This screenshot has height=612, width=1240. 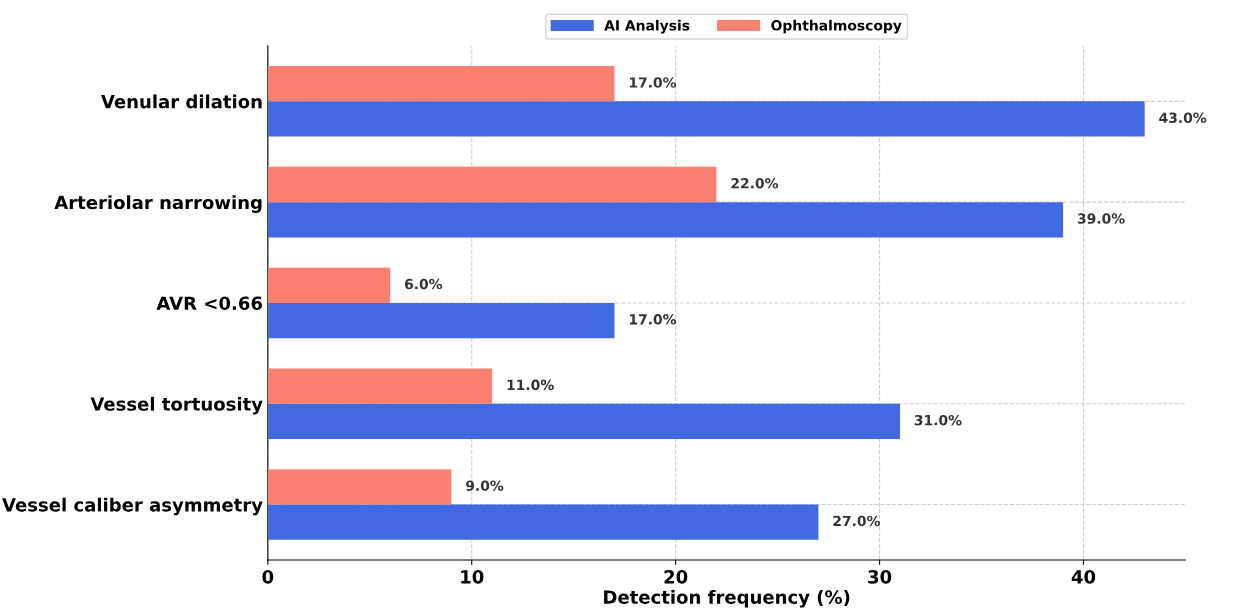 What do you see at coordinates (836, 26) in the screenshot?
I see `legend-label: Ophthalmoscopy` at bounding box center [836, 26].